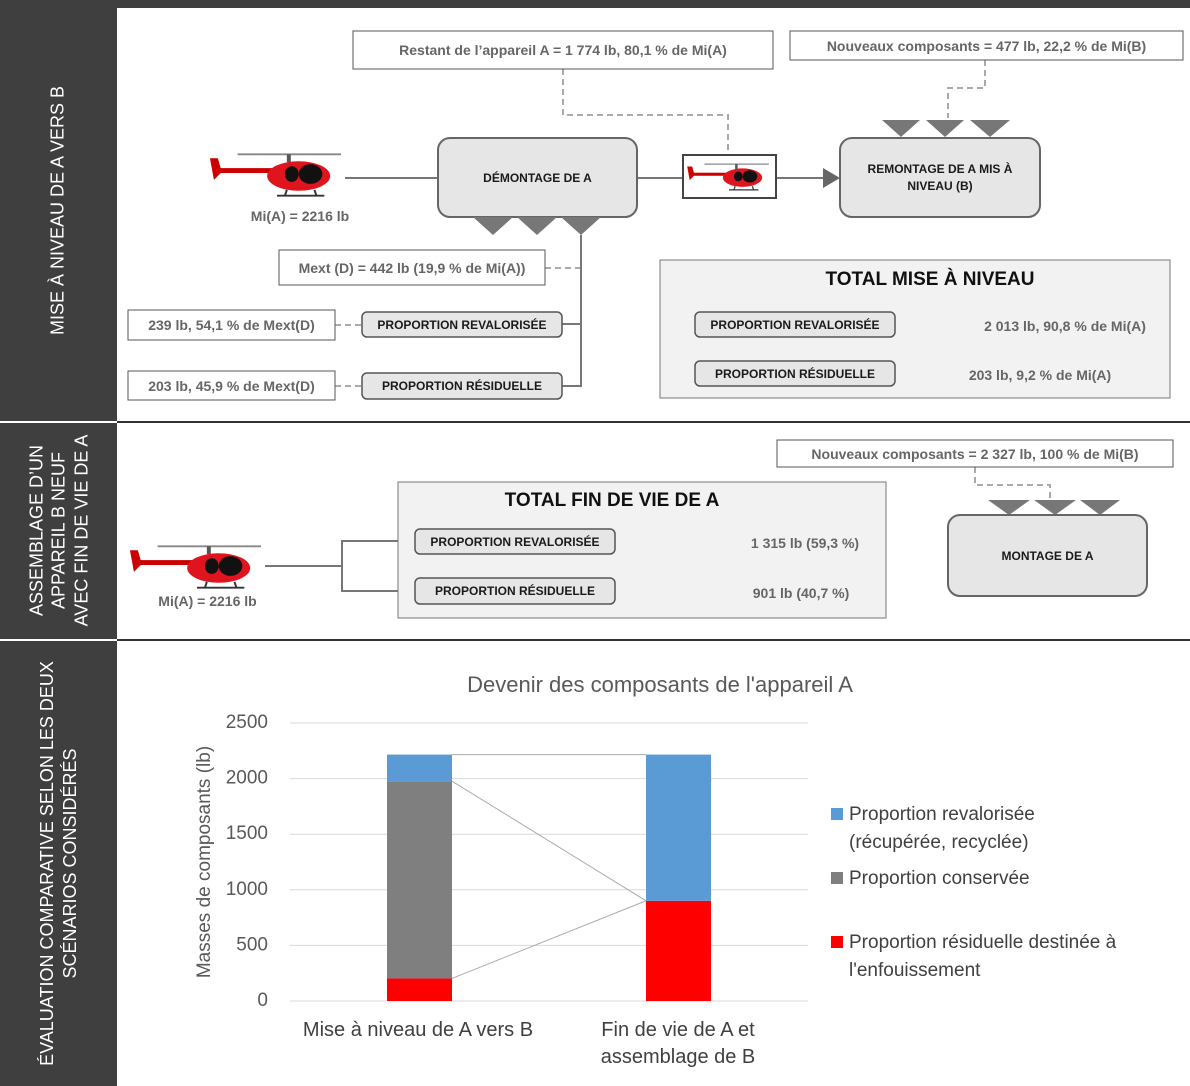  I want to click on y-tick-label: 2000, so click(247, 778).